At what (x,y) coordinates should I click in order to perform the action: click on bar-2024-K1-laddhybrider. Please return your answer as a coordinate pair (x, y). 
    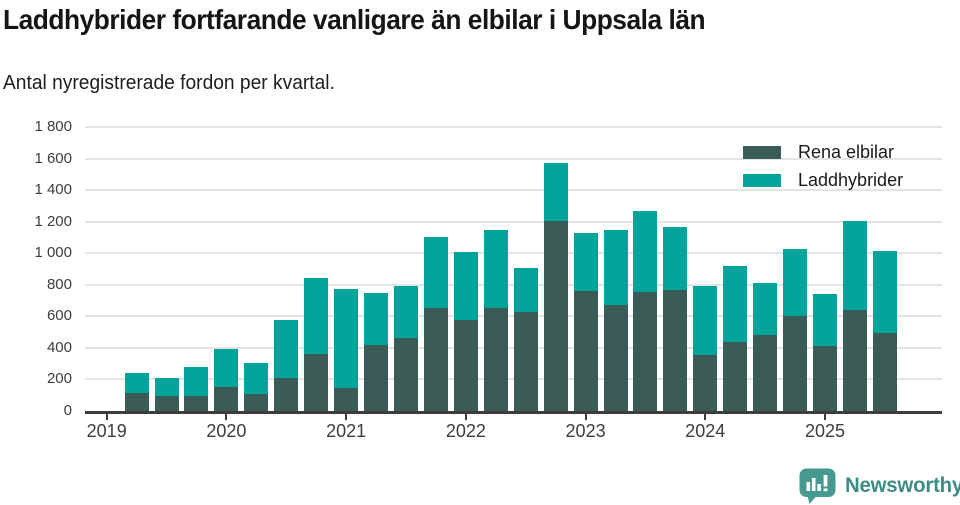
    Looking at the image, I should click on (705, 320).